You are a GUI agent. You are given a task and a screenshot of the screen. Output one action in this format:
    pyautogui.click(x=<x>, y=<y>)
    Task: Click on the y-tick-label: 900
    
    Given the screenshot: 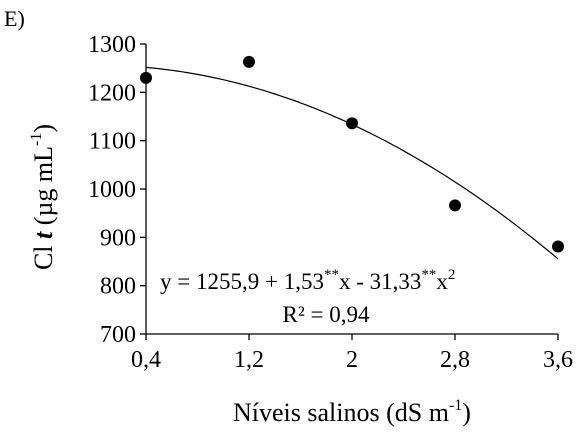 What is the action you would take?
    pyautogui.click(x=118, y=238)
    